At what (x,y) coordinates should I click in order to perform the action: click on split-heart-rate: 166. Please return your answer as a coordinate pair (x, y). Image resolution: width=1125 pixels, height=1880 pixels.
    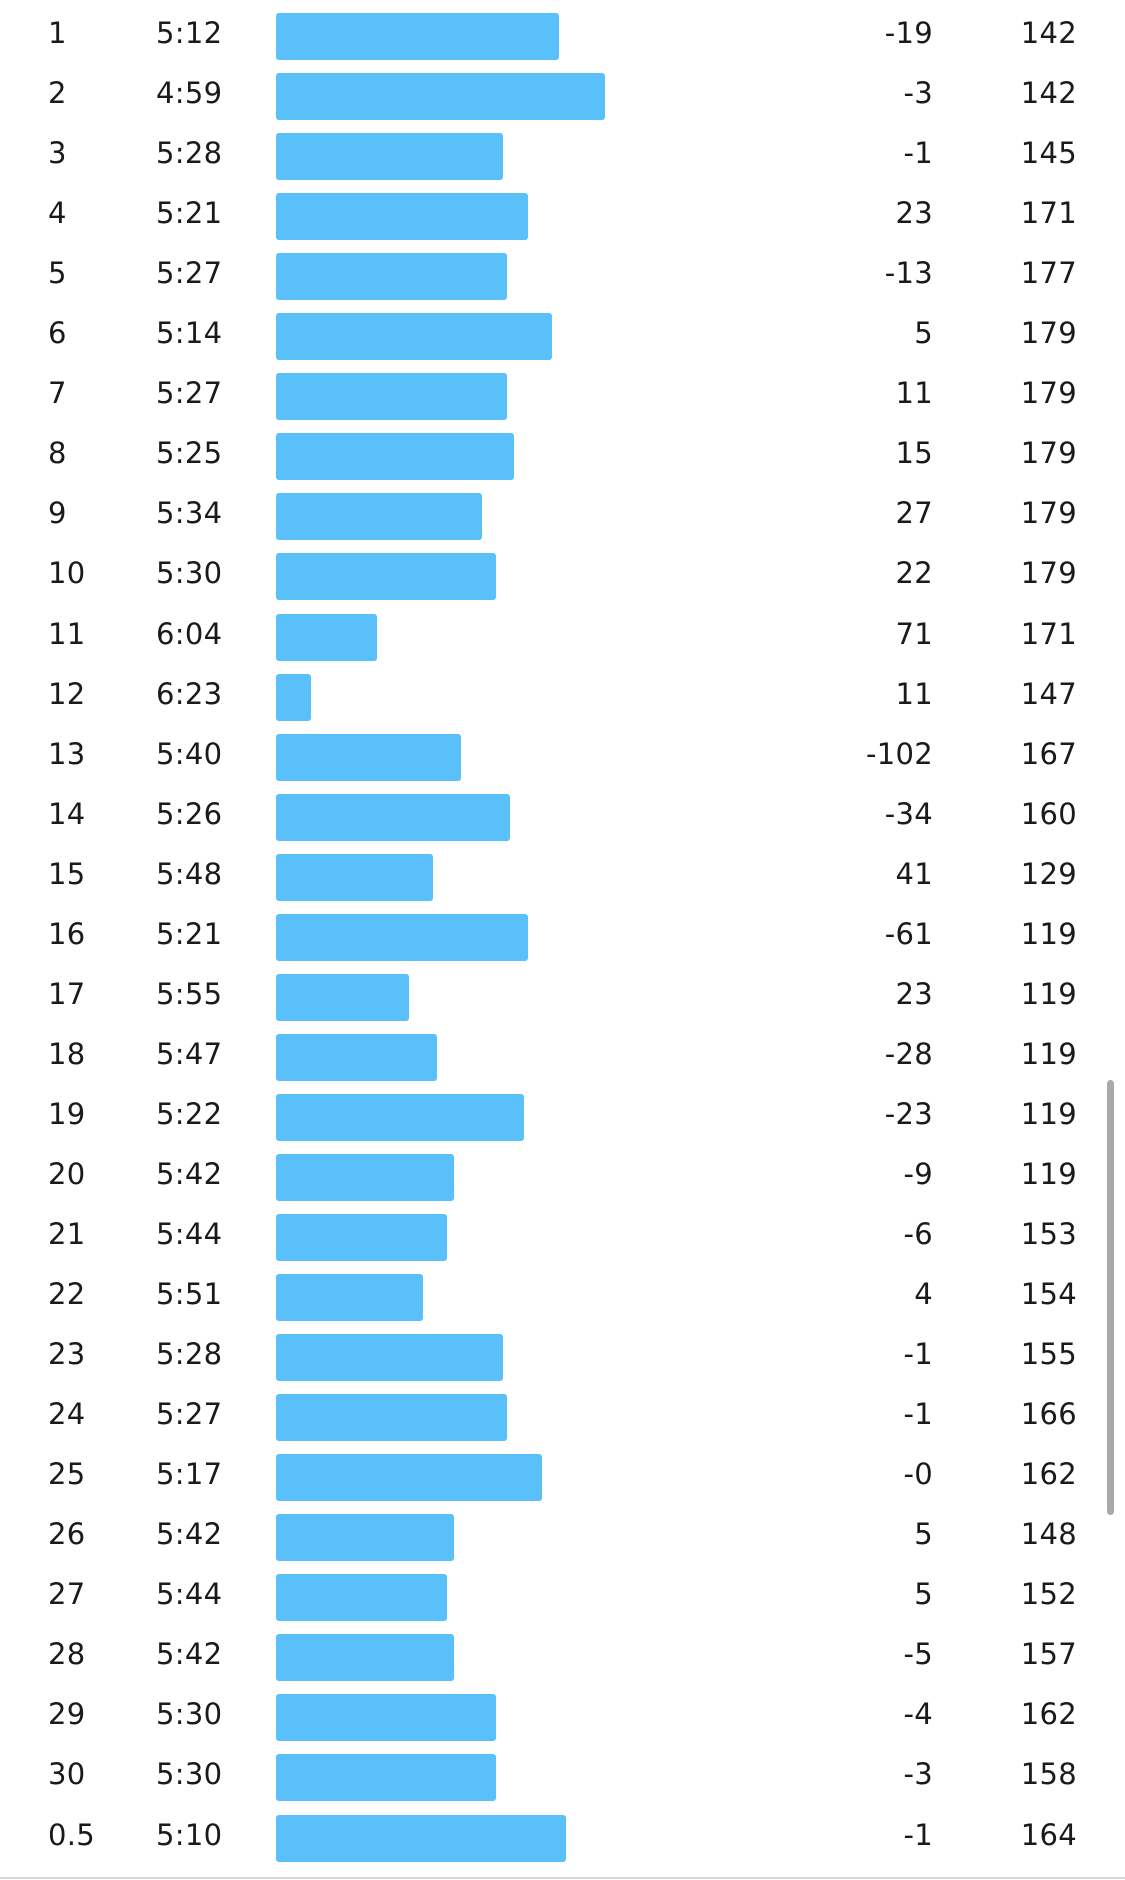
    Looking at the image, I should click on (1017, 1414).